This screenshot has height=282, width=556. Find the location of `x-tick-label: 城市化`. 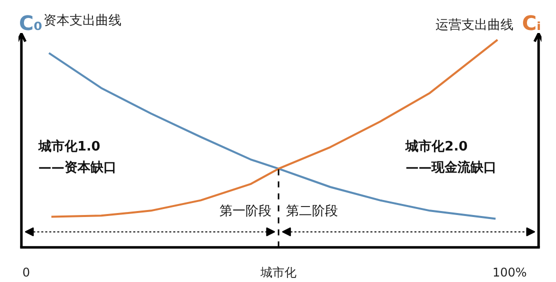

x-tick-label: 城市化 is located at coordinates (278, 273).